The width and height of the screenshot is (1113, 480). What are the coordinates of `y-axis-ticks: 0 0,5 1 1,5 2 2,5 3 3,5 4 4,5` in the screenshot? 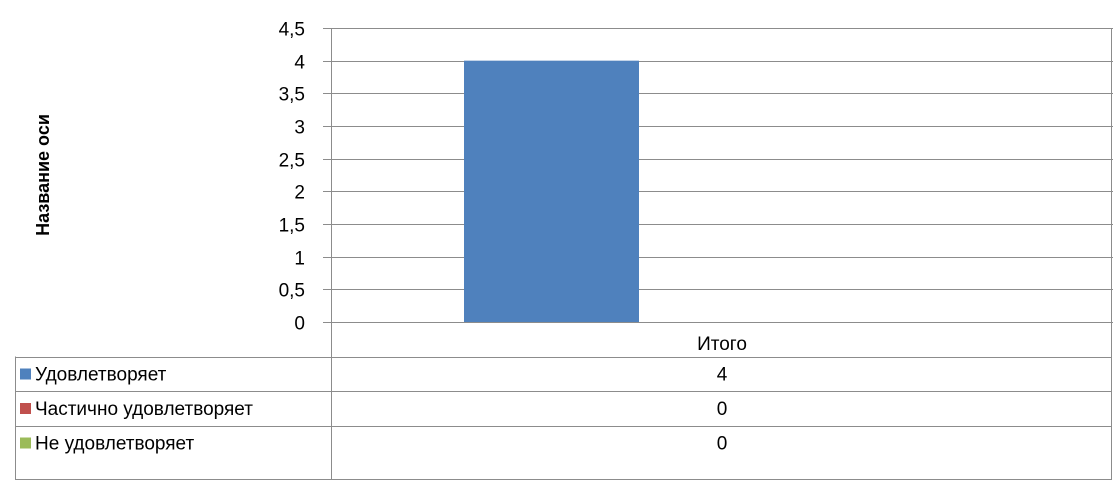 It's located at (292, 177).